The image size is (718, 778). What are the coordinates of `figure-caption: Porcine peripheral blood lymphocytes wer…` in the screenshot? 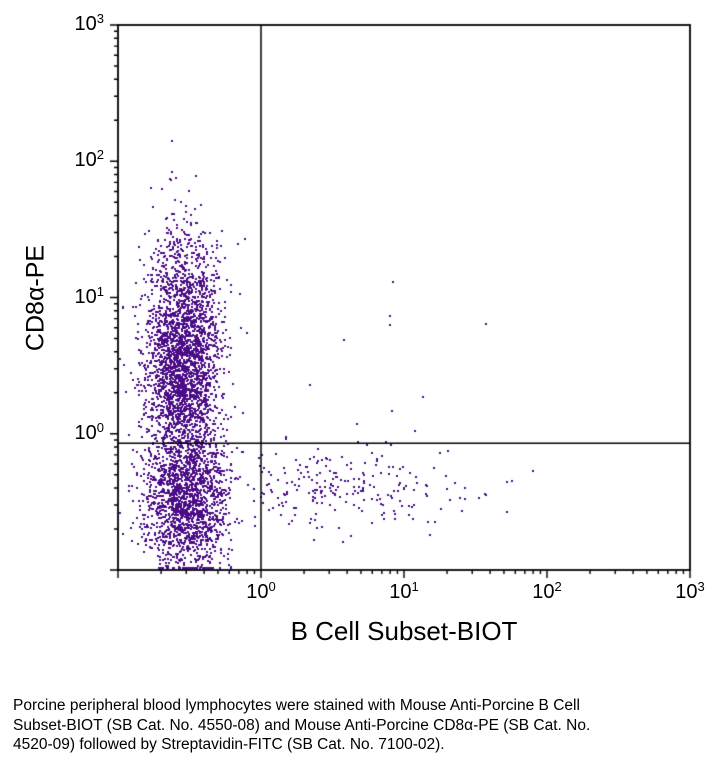 It's located at (302, 725).